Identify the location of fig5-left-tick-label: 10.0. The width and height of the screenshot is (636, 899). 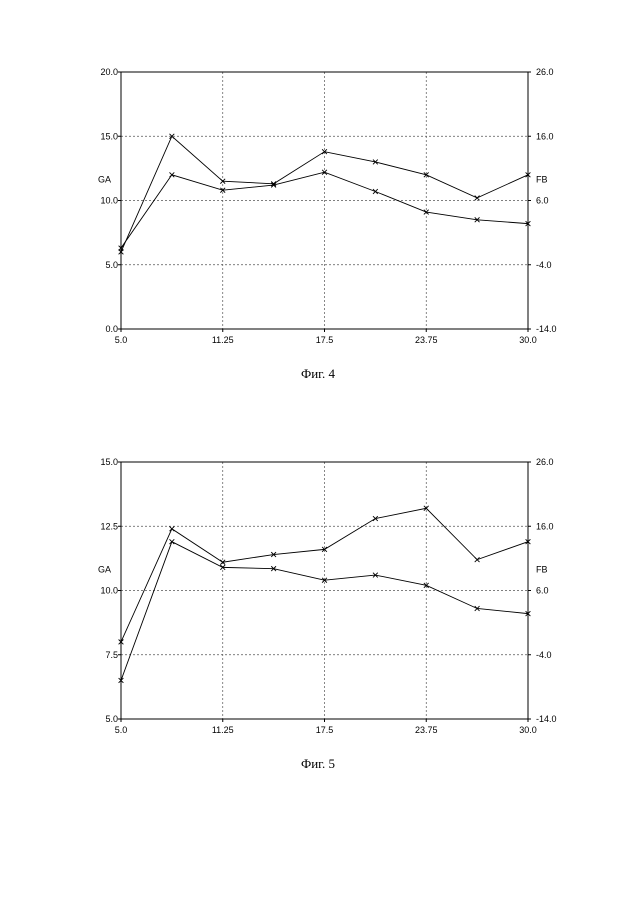
(109, 591).